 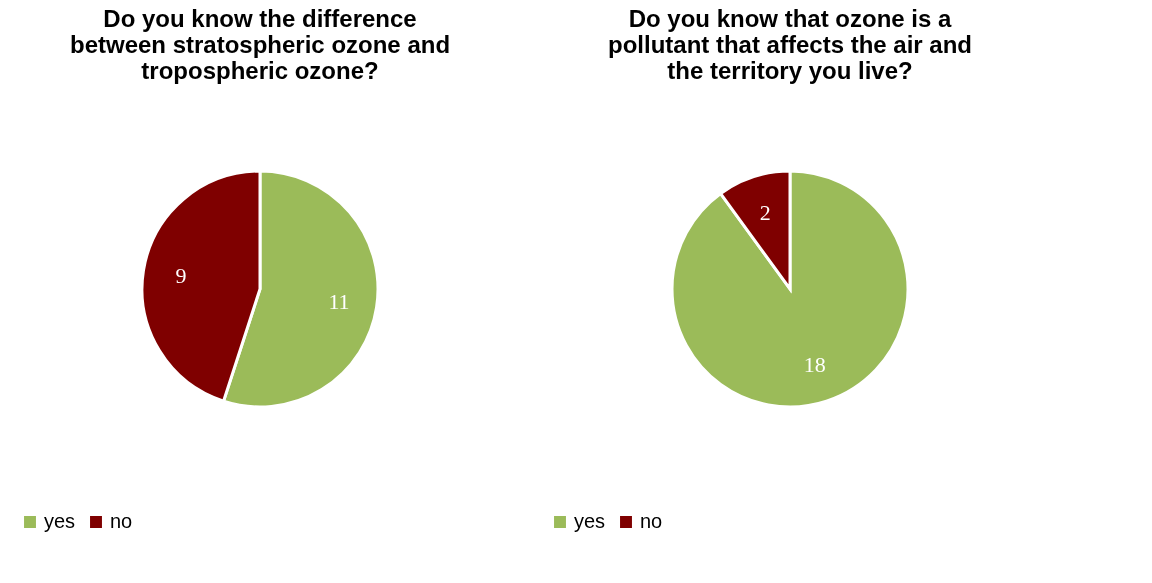 What do you see at coordinates (260, 44) in the screenshot?
I see `chart-title: Do you know the difference between stratospheric ozone and tropospheric ozone?` at bounding box center [260, 44].